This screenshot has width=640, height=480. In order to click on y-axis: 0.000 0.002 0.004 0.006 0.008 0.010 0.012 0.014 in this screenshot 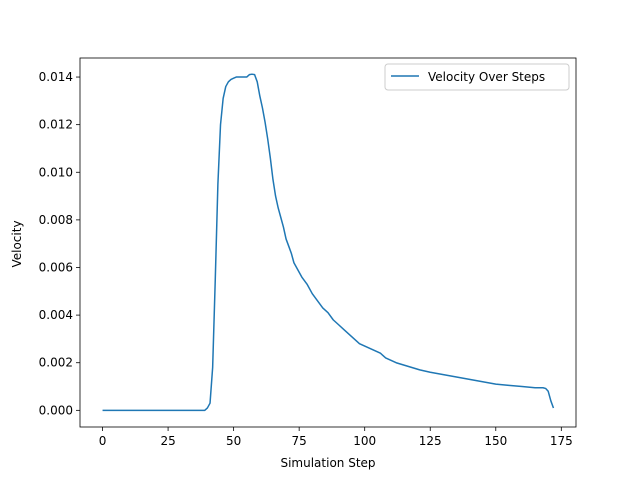, I will do `click(59, 243)`.